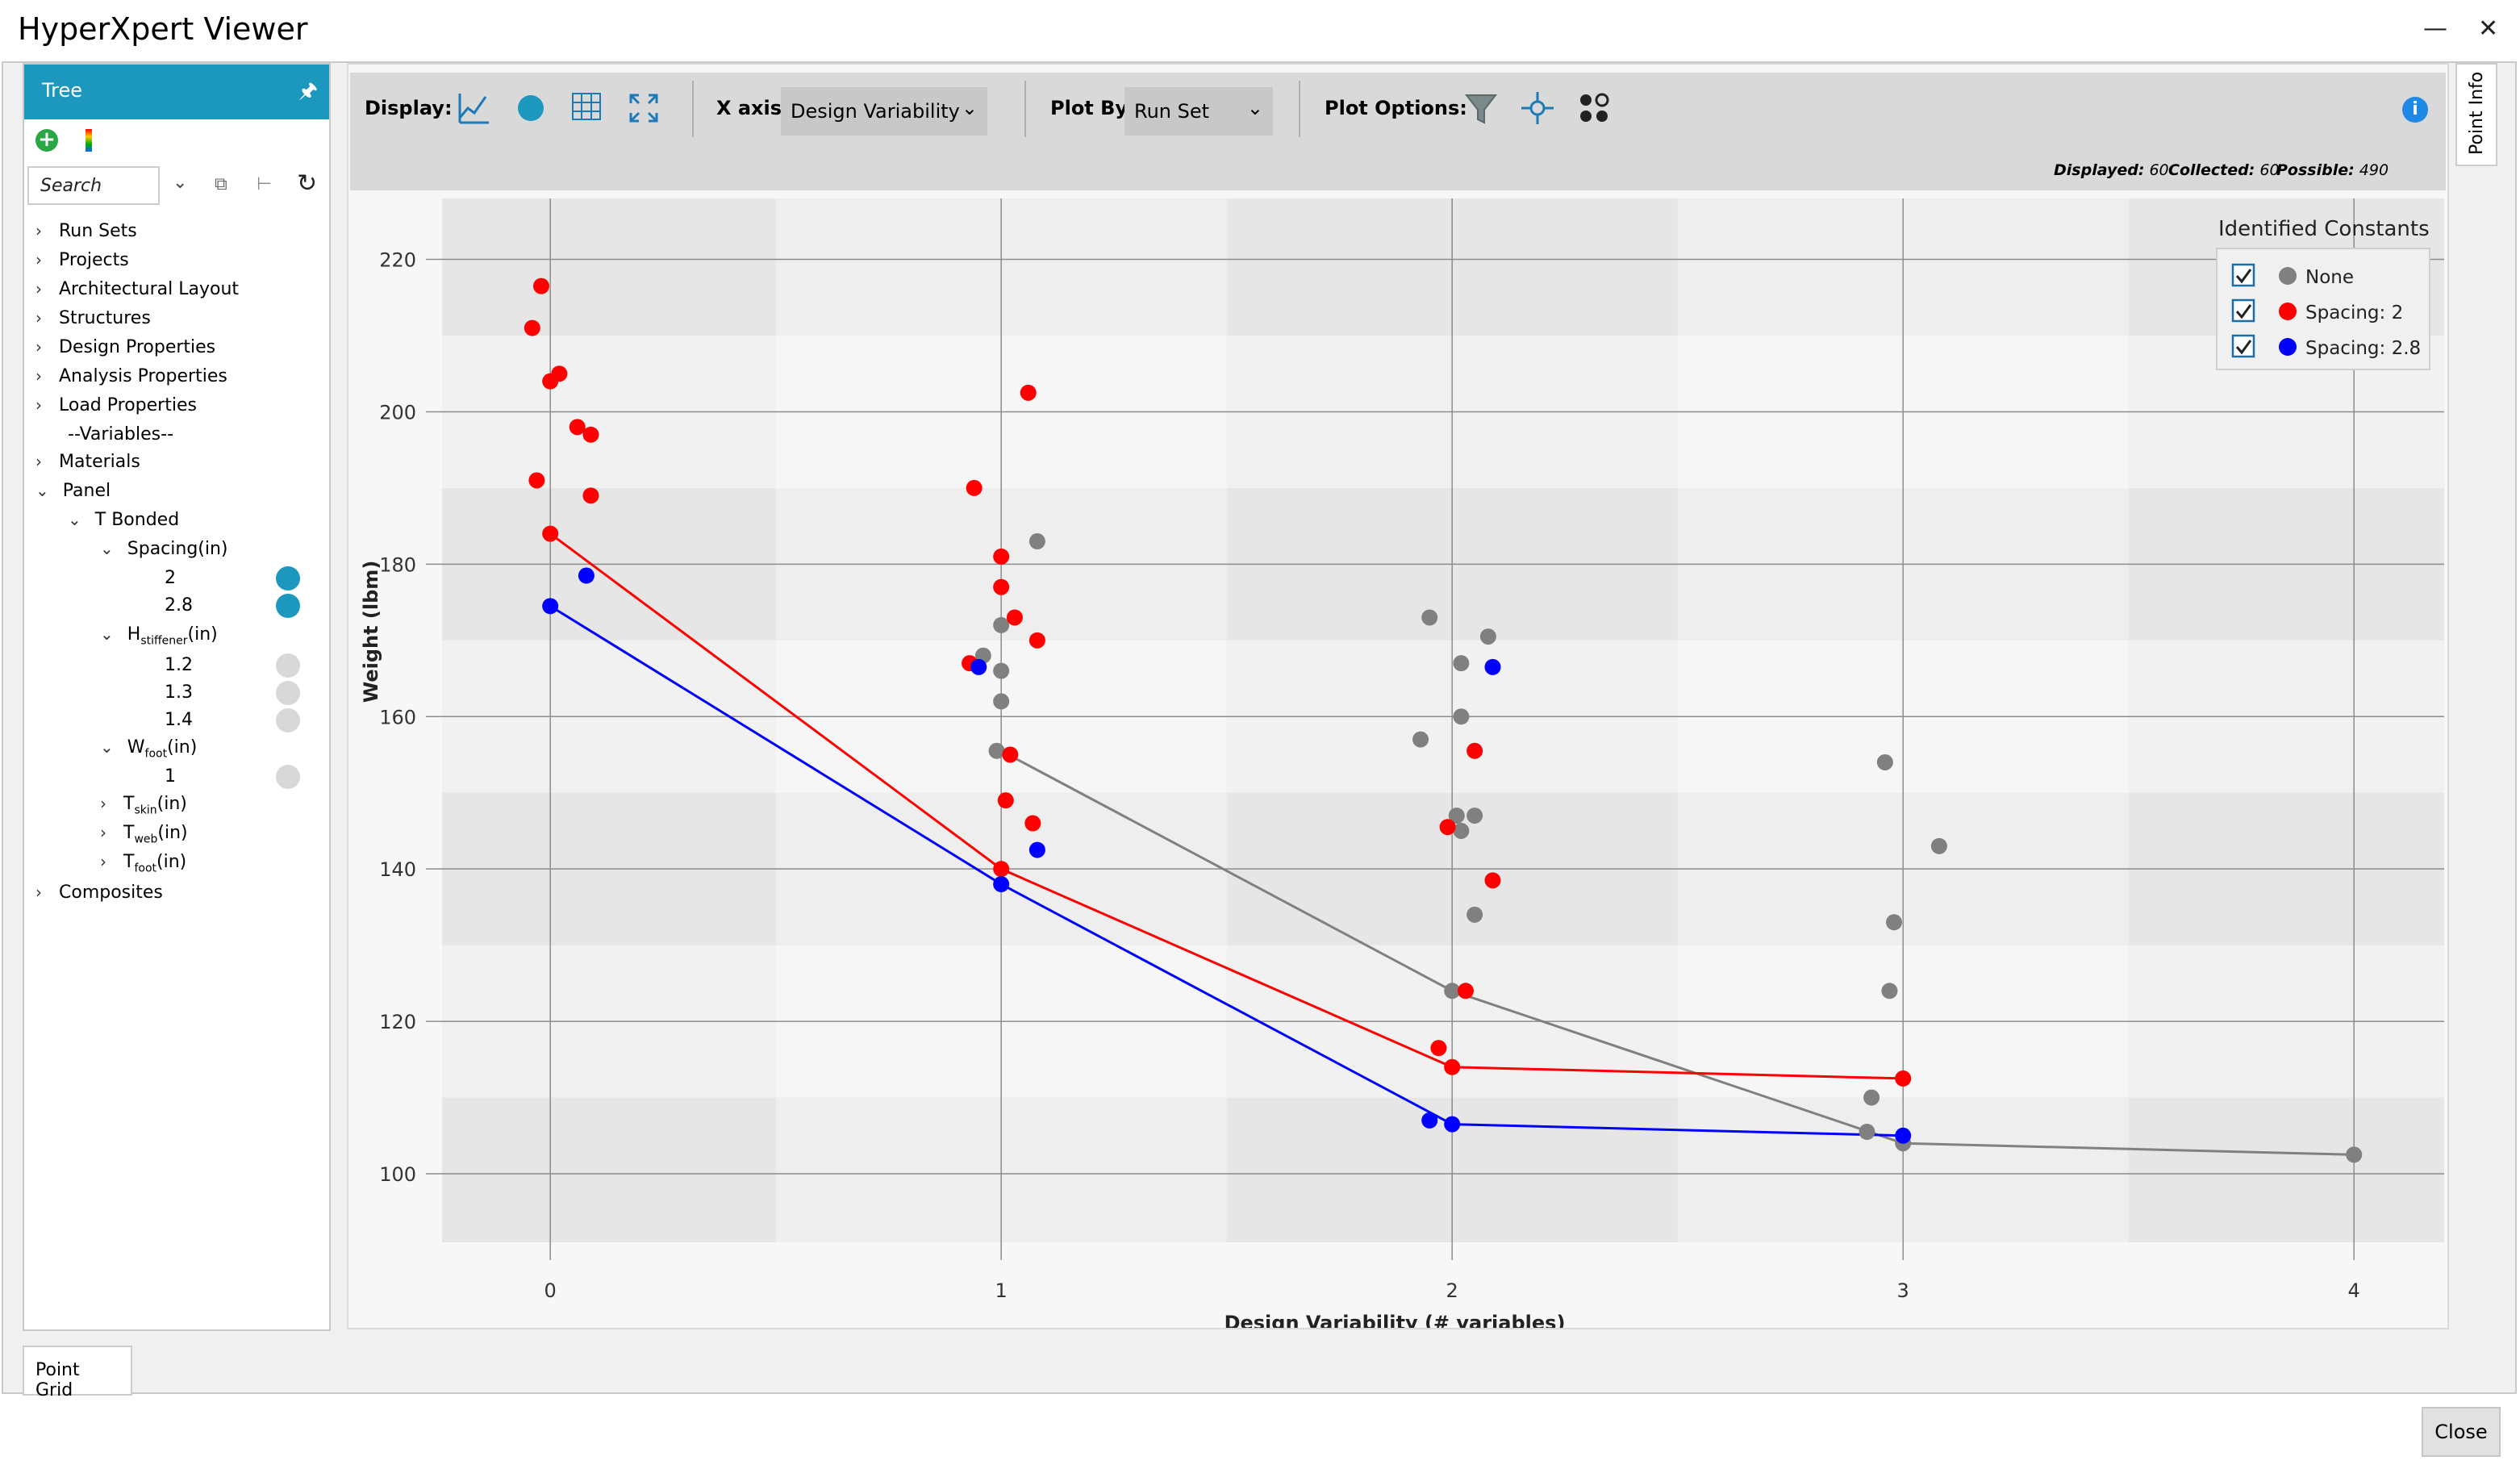  What do you see at coordinates (93, 186) in the screenshot?
I see `search-input: Search` at bounding box center [93, 186].